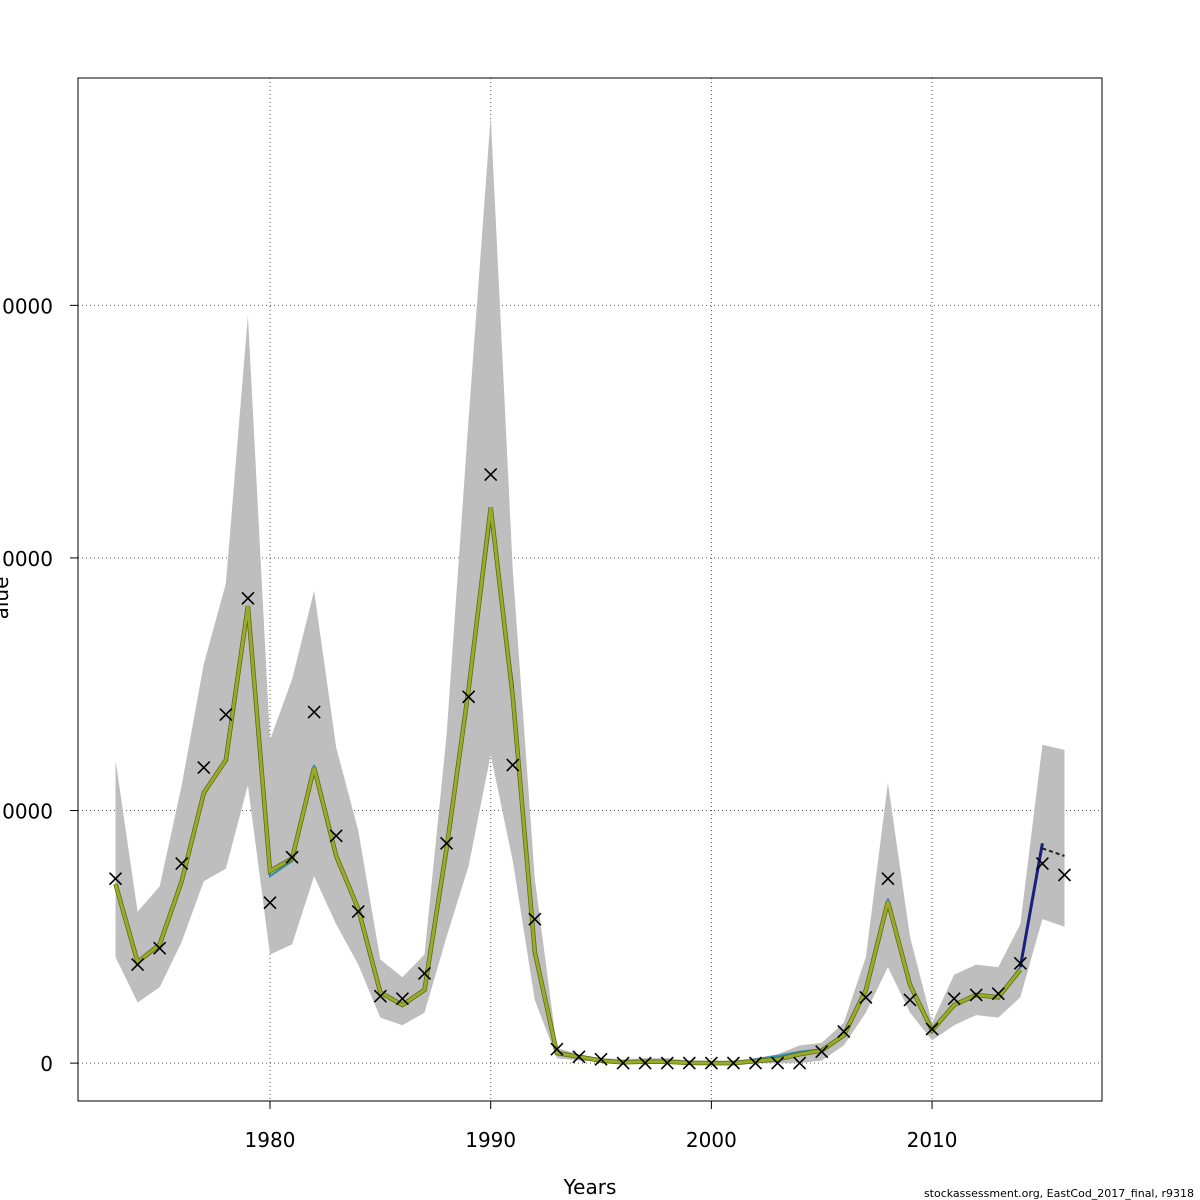 This screenshot has height=1200, width=1200. I want to click on observation-marker-2000, so click(711, 1063).